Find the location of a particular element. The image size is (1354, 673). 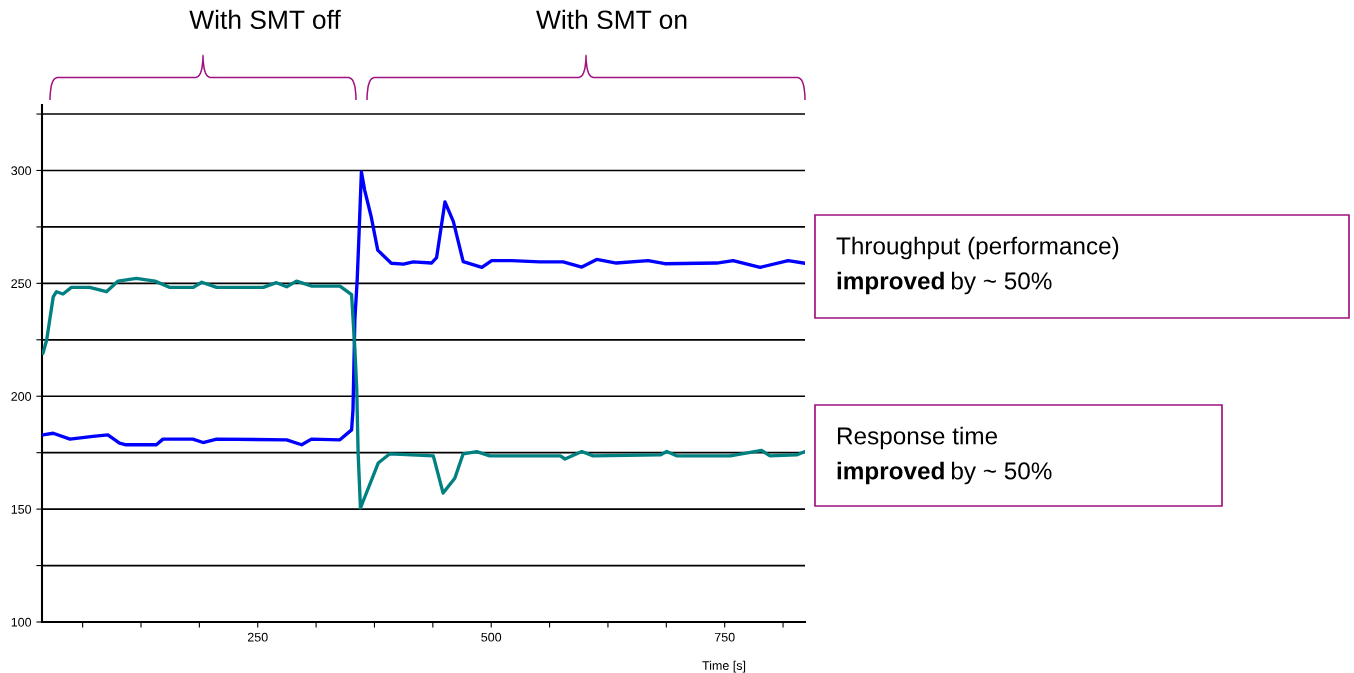

y-tick-label: 200 is located at coordinates (21, 396).